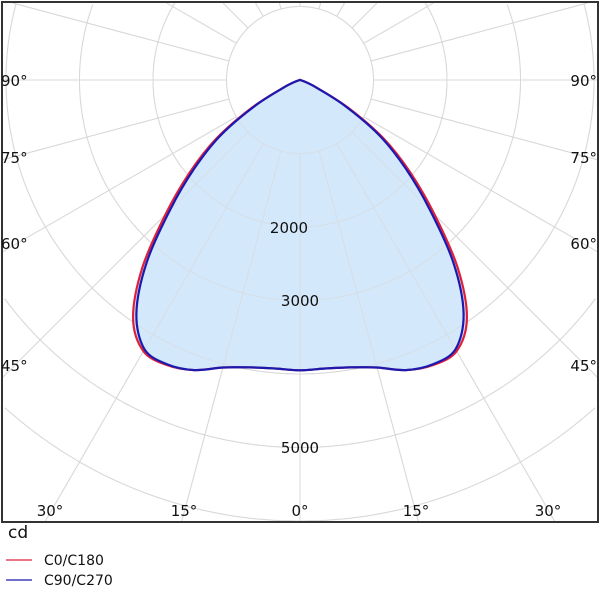 Image resolution: width=600 pixels, height=600 pixels. Describe the element at coordinates (300, 301) in the screenshot. I see `radial-label-3000: 3000` at that location.